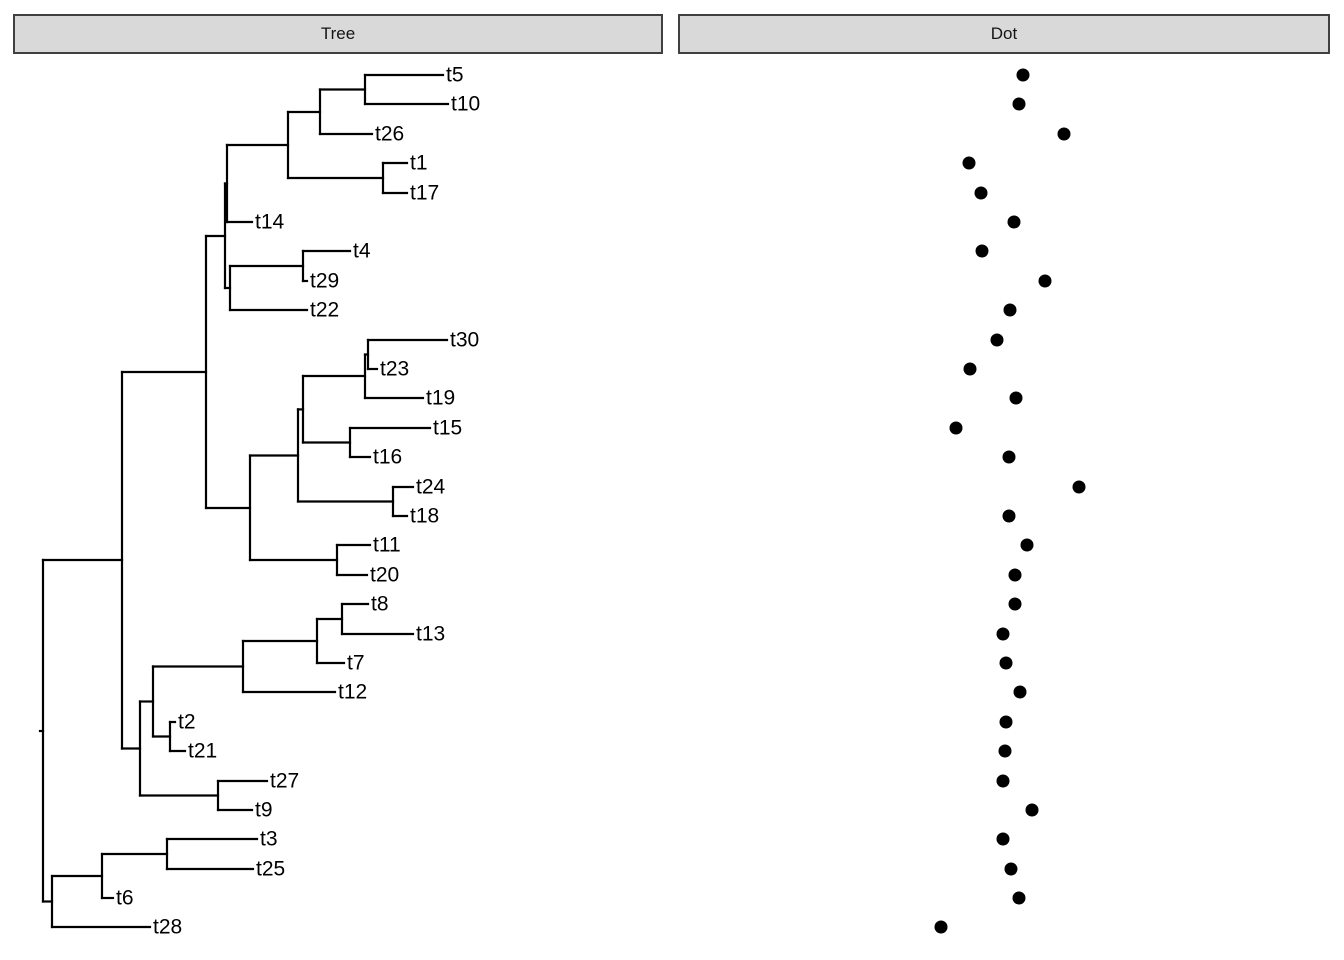 This screenshot has height=960, width=1344. Describe the element at coordinates (352, 692) in the screenshot. I see `tip-label-t12: t12` at that location.